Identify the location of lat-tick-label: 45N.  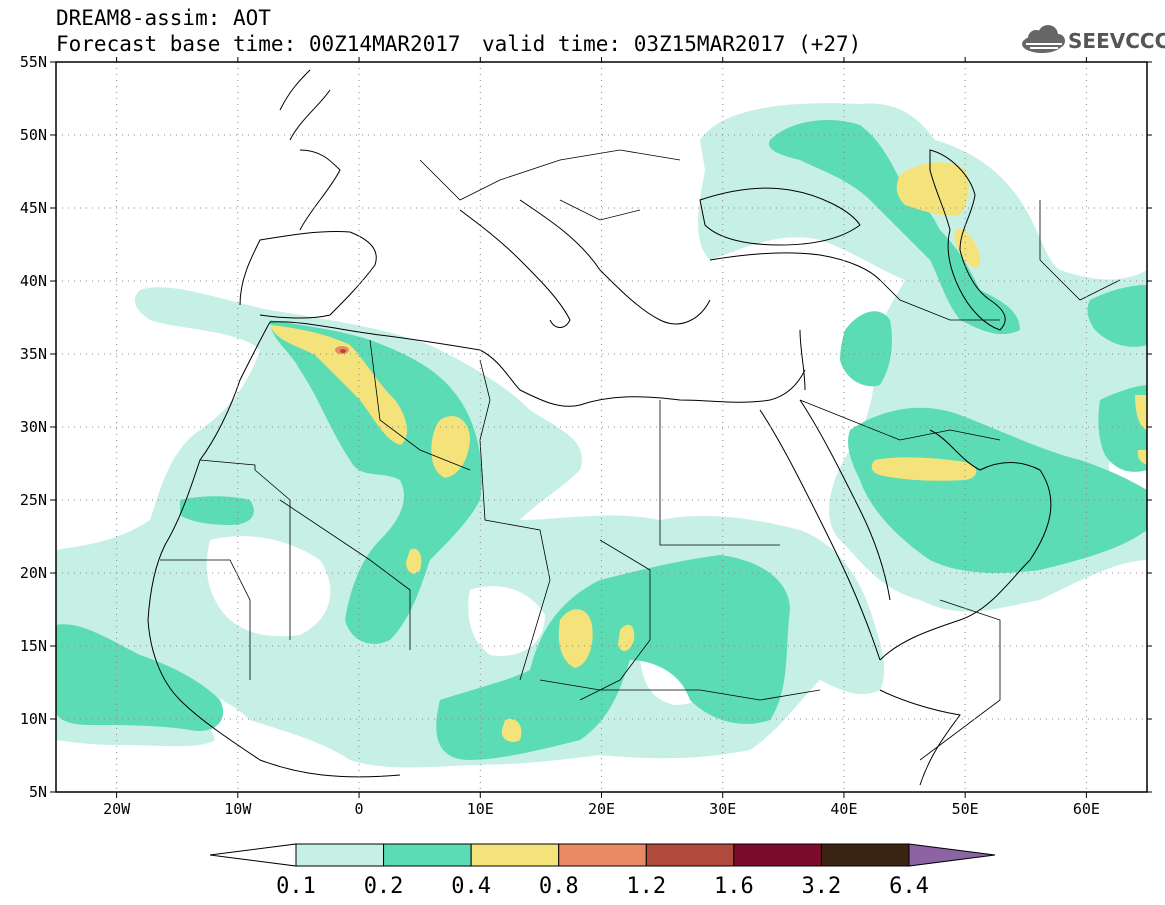
(33, 208).